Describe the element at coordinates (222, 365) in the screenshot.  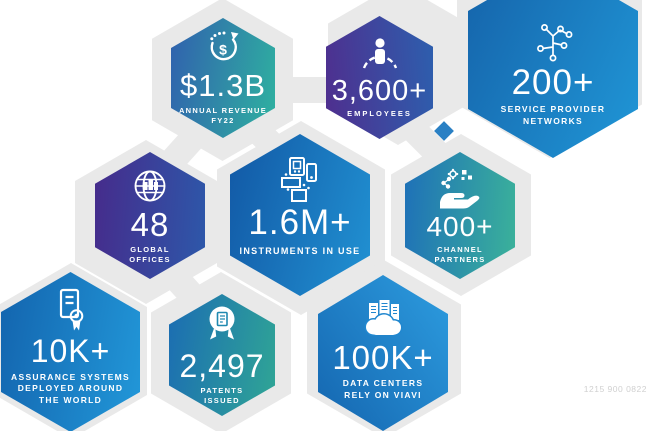
I see `stat-value: 2,497` at that location.